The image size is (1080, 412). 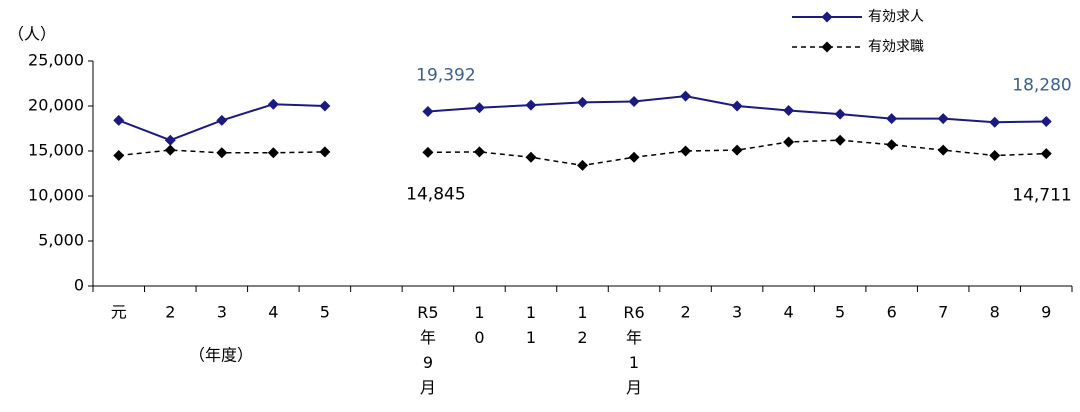 What do you see at coordinates (445, 75) in the screenshot?
I see `value-label: 19,392` at bounding box center [445, 75].